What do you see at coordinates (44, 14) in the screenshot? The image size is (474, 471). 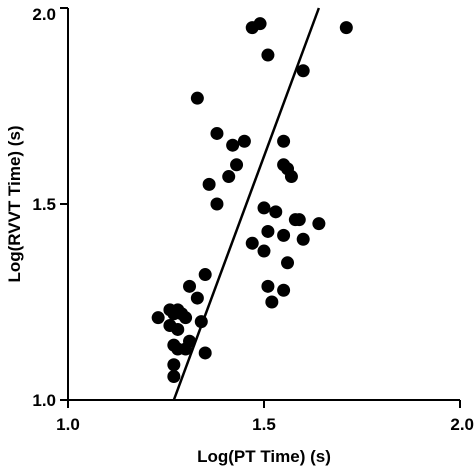 I see `y-tick-label: 2.0` at bounding box center [44, 14].